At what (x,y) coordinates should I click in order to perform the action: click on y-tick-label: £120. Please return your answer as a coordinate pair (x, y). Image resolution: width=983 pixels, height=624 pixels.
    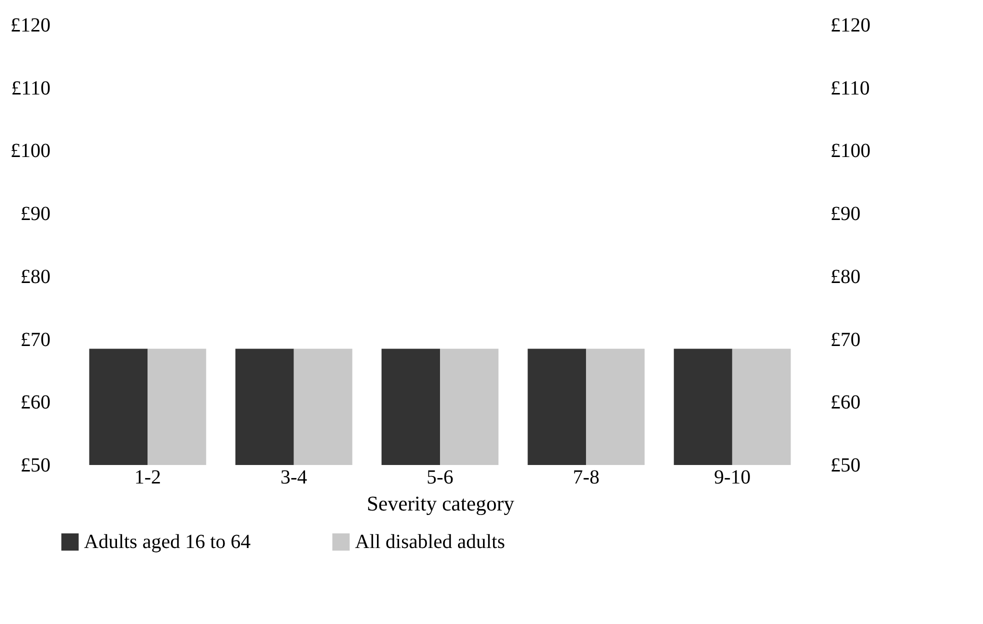
    Looking at the image, I should click on (30, 25).